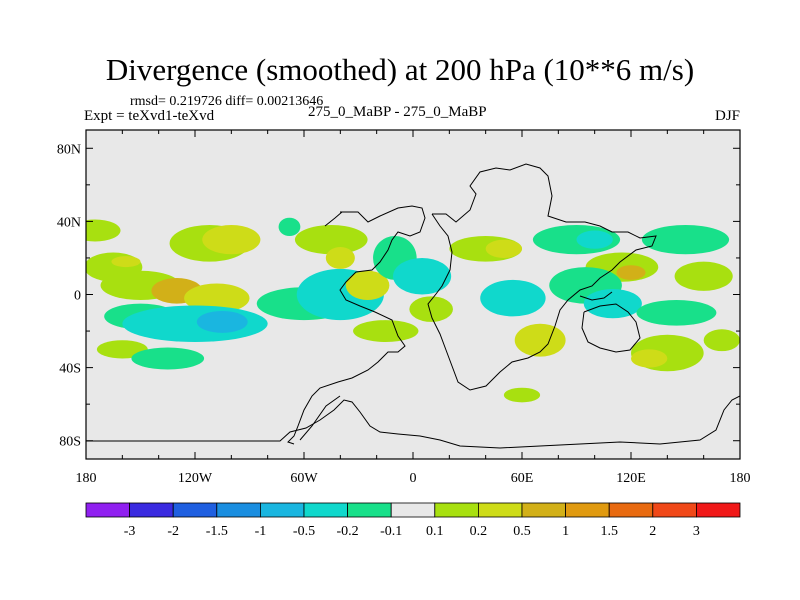 The width and height of the screenshot is (800, 600). I want to click on colorbar: -3 -2 -1.5 -1 -0.5 -0.2 -0.1 0.1 0.2 0.5 1 1.5 2 3, so click(413, 520).